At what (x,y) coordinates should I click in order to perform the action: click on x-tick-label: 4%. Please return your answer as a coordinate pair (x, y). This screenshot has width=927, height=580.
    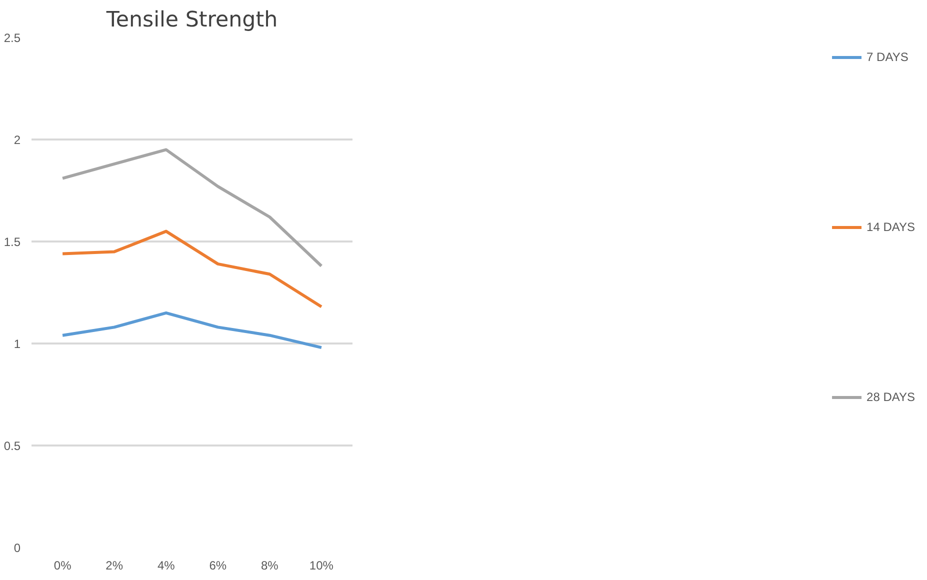
    Looking at the image, I should click on (166, 565).